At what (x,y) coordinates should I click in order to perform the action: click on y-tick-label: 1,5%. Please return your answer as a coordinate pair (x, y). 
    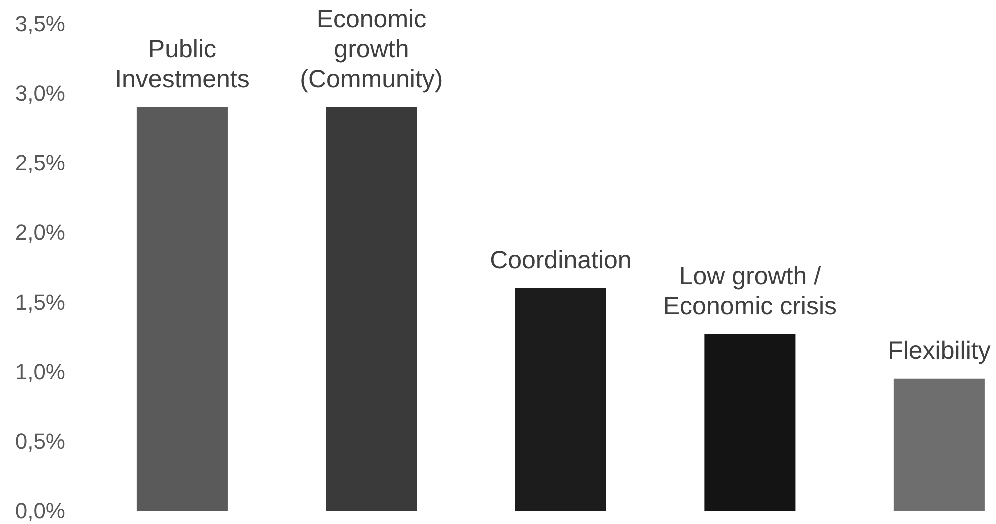
    Looking at the image, I should click on (40, 302).